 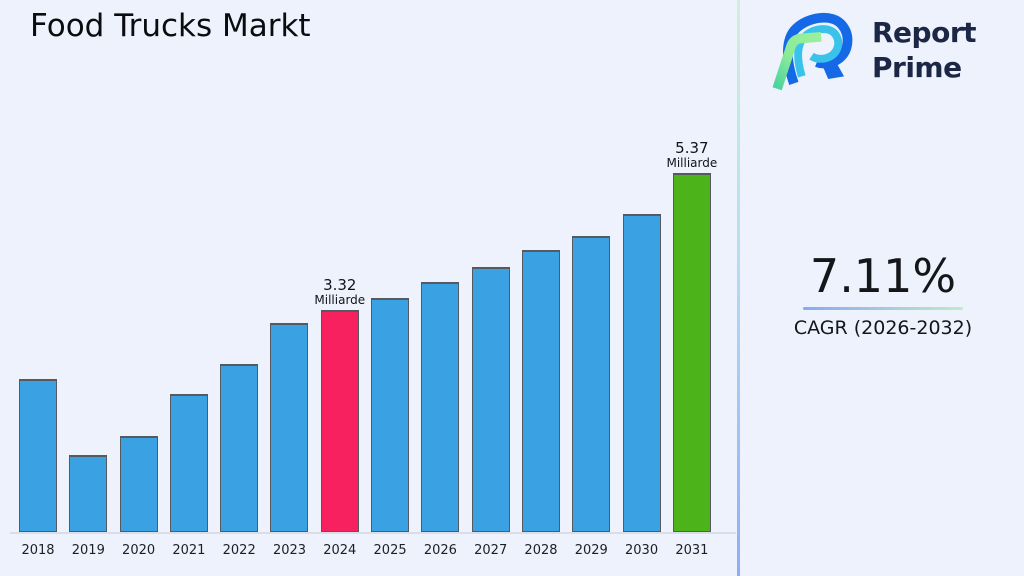 I want to click on report-prime-logo-mark-icon, so click(x=812, y=51).